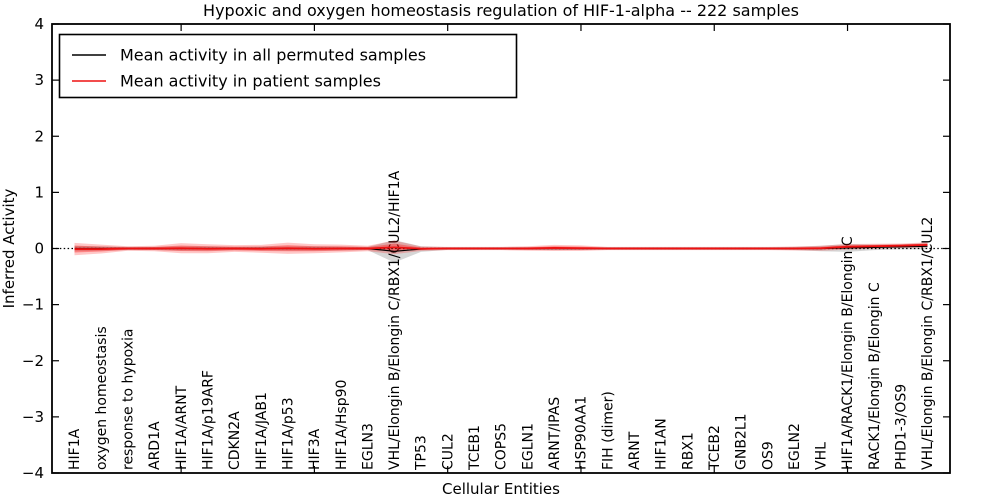  Describe the element at coordinates (273, 55) in the screenshot. I see `legend-label-permuted-samples: Mean activity in all permuted samples` at that location.